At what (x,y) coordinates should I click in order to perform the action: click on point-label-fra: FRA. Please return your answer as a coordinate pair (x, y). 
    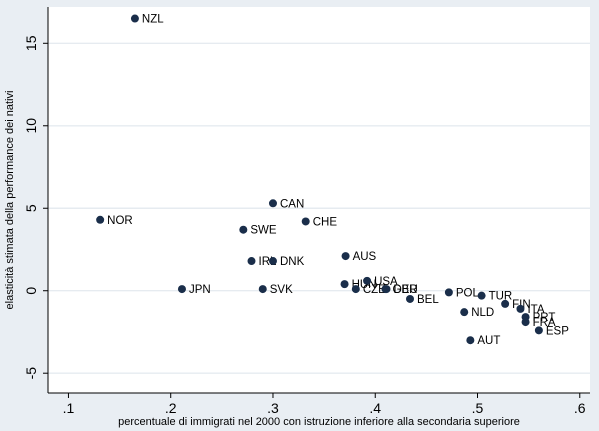
    Looking at the image, I should click on (544, 323).